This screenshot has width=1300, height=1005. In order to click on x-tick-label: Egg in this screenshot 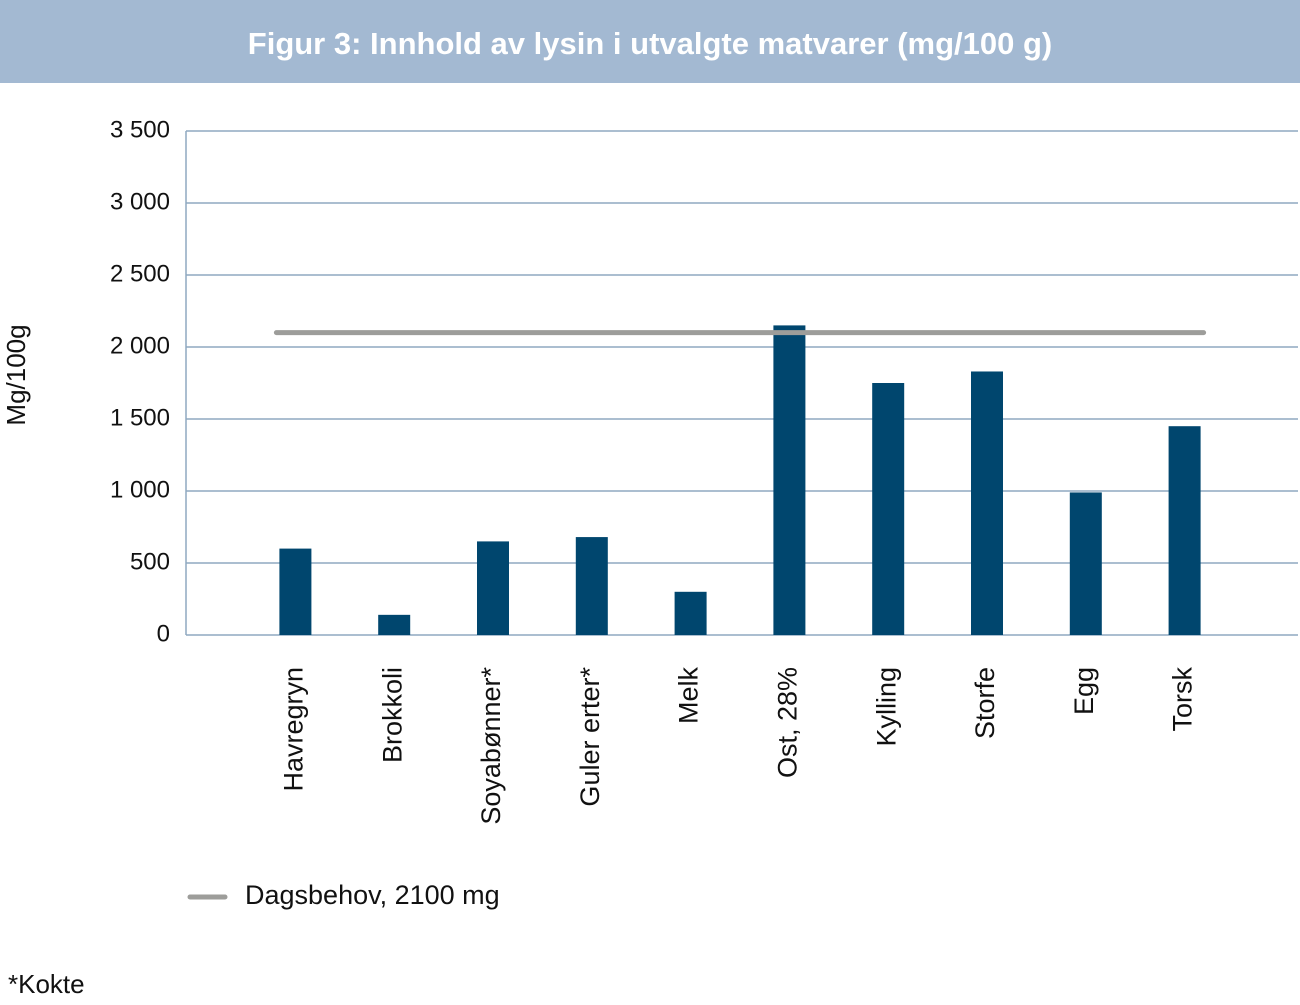, I will do `click(1084, 691)`.